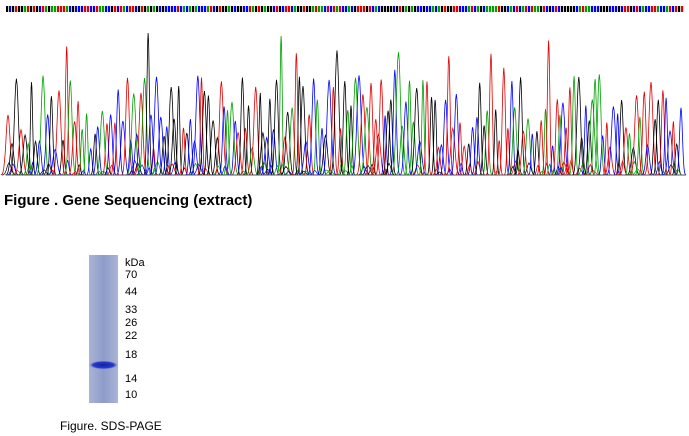 This screenshot has height=436, width=689. Describe the element at coordinates (131, 323) in the screenshot. I see `marker-label: 26` at that location.